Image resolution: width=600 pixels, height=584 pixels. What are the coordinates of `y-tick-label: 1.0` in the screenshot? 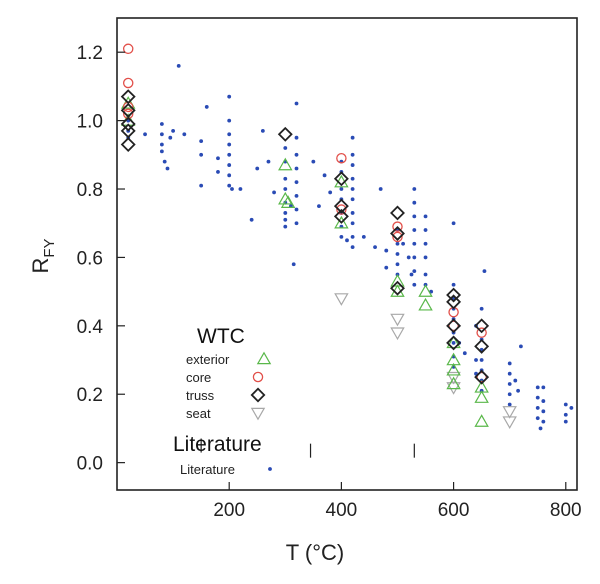 It's located at (90, 122).